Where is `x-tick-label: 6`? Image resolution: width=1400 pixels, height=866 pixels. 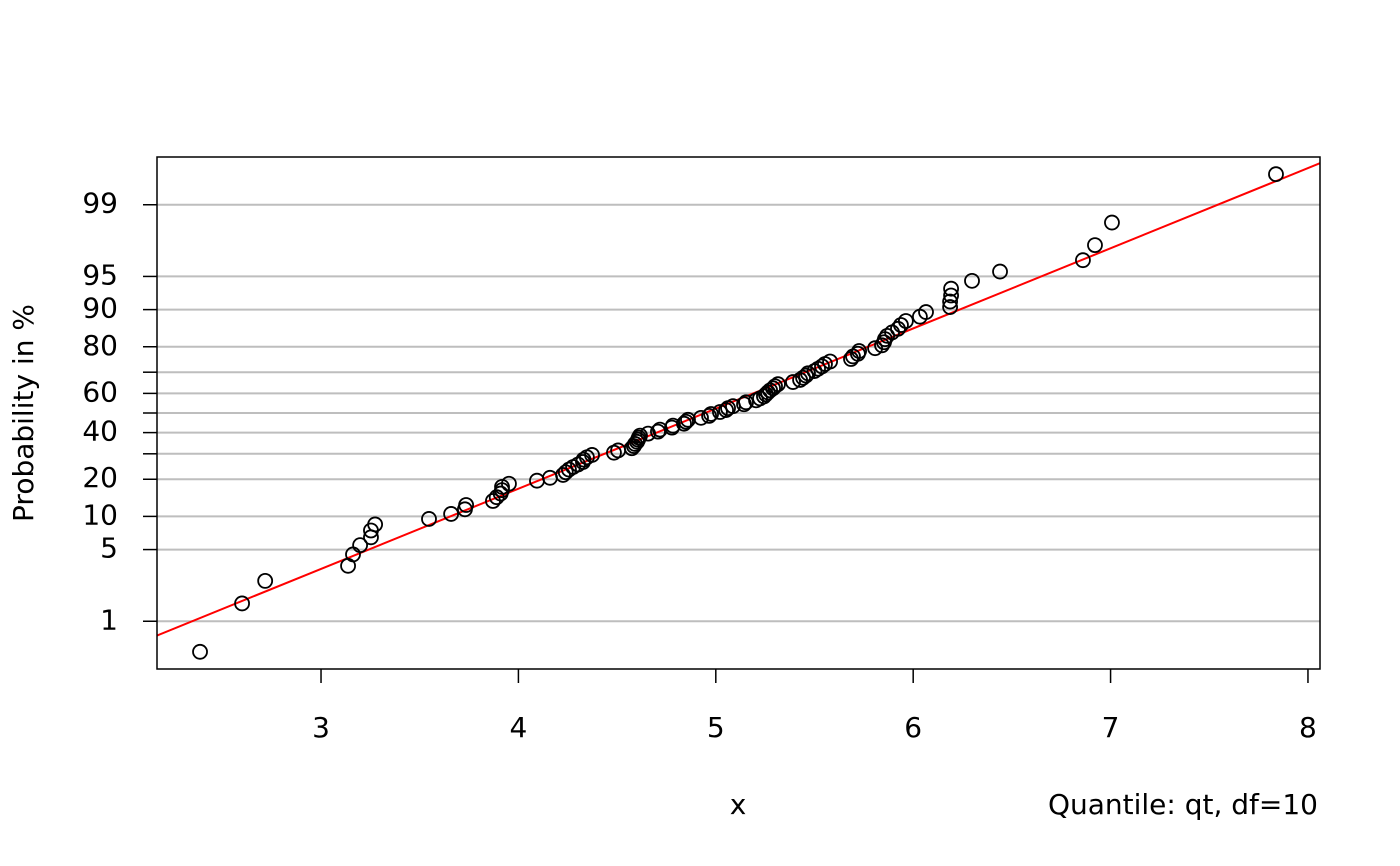 x-tick-label: 6 is located at coordinates (913, 727).